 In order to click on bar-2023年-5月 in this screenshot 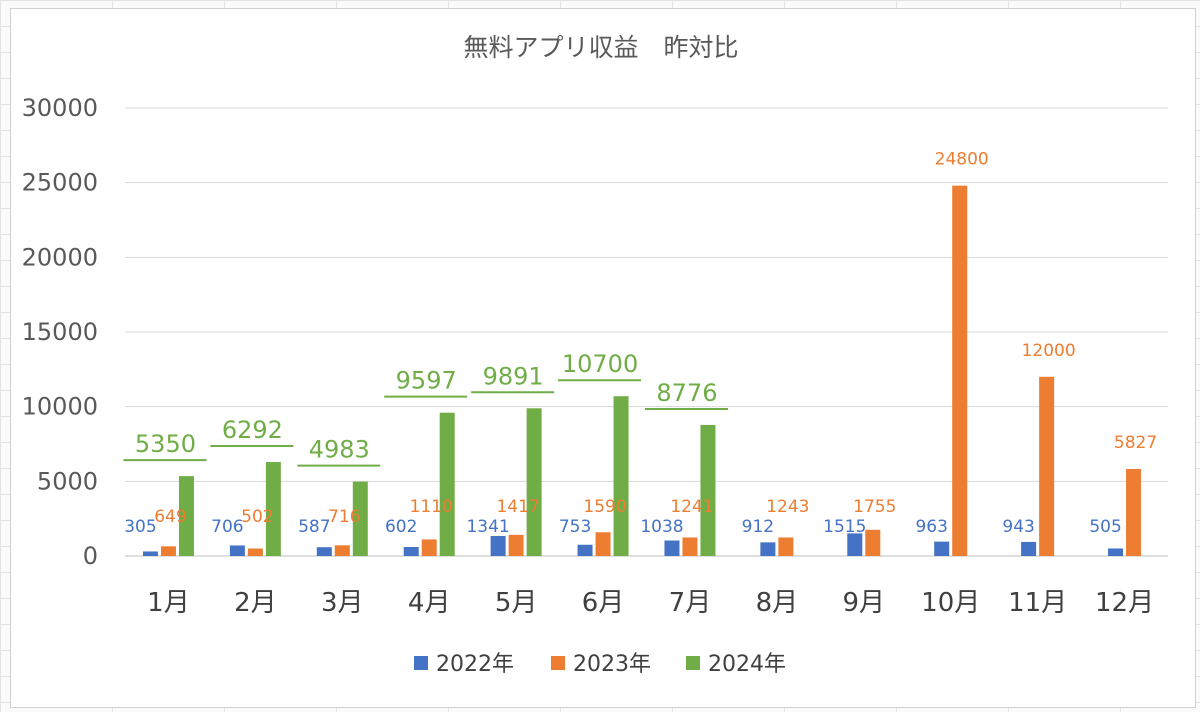, I will do `click(516, 545)`.